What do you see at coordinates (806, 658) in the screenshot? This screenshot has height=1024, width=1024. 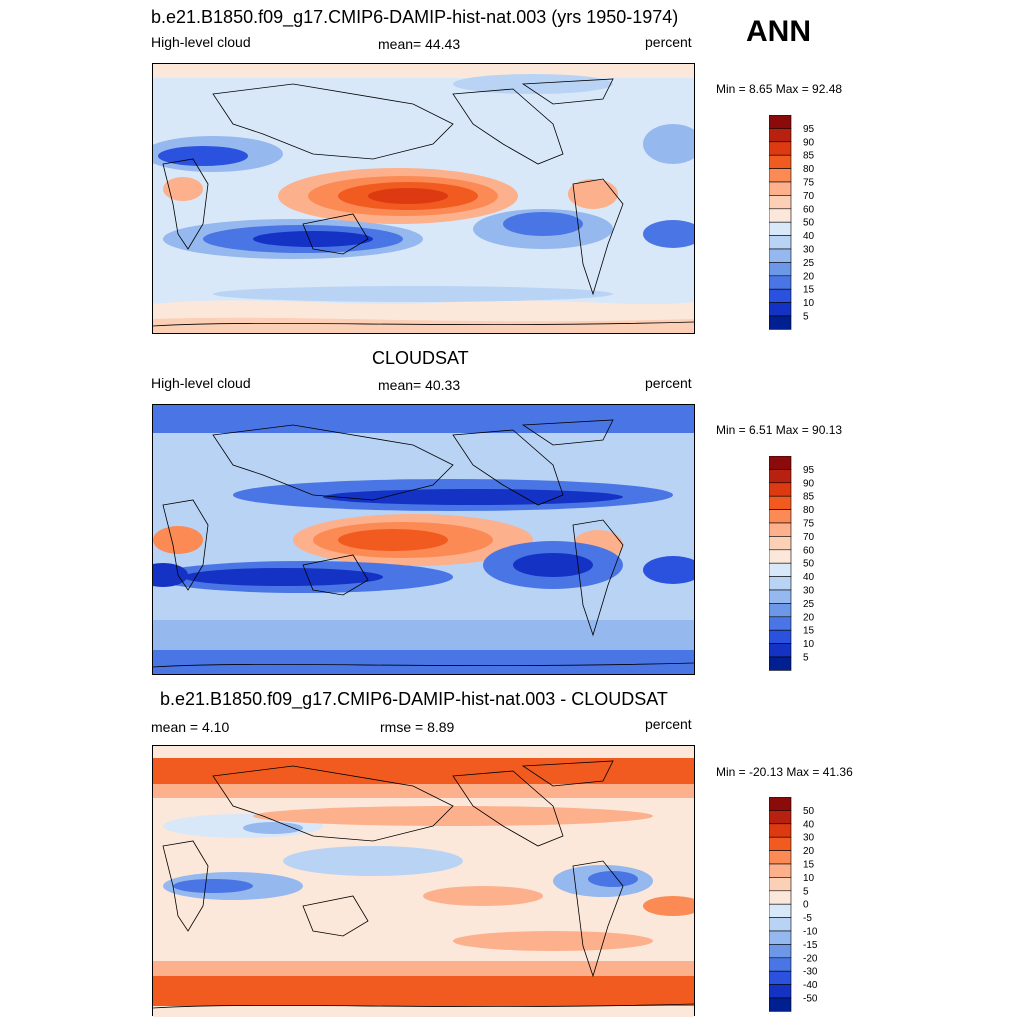 I see `colorbar-tick-label: 5` at bounding box center [806, 658].